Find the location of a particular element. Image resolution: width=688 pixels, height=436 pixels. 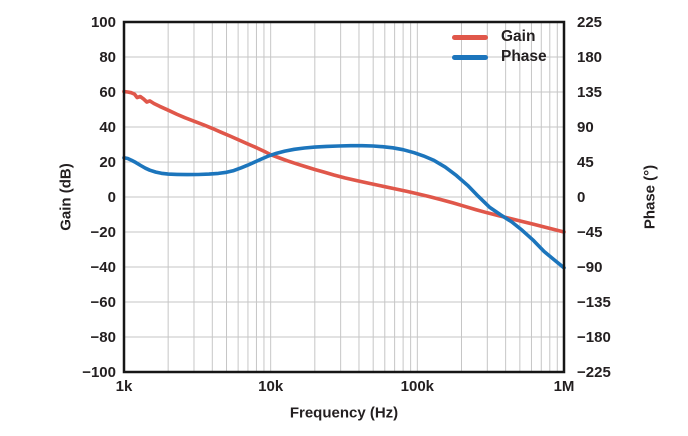

gain-tick-label: 80 is located at coordinates (107, 57).